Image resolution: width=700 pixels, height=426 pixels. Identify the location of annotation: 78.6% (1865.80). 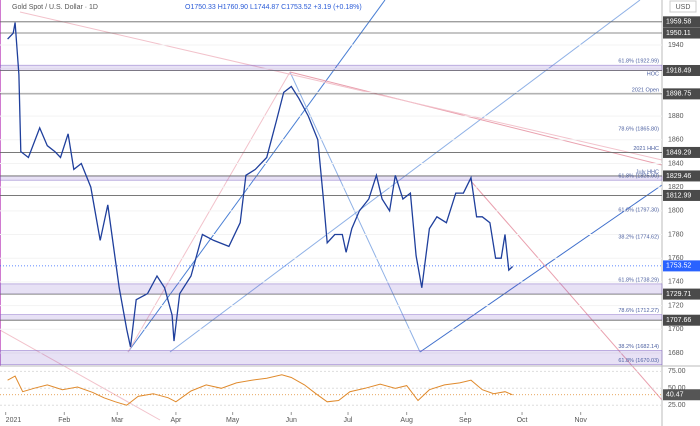
(638, 129).